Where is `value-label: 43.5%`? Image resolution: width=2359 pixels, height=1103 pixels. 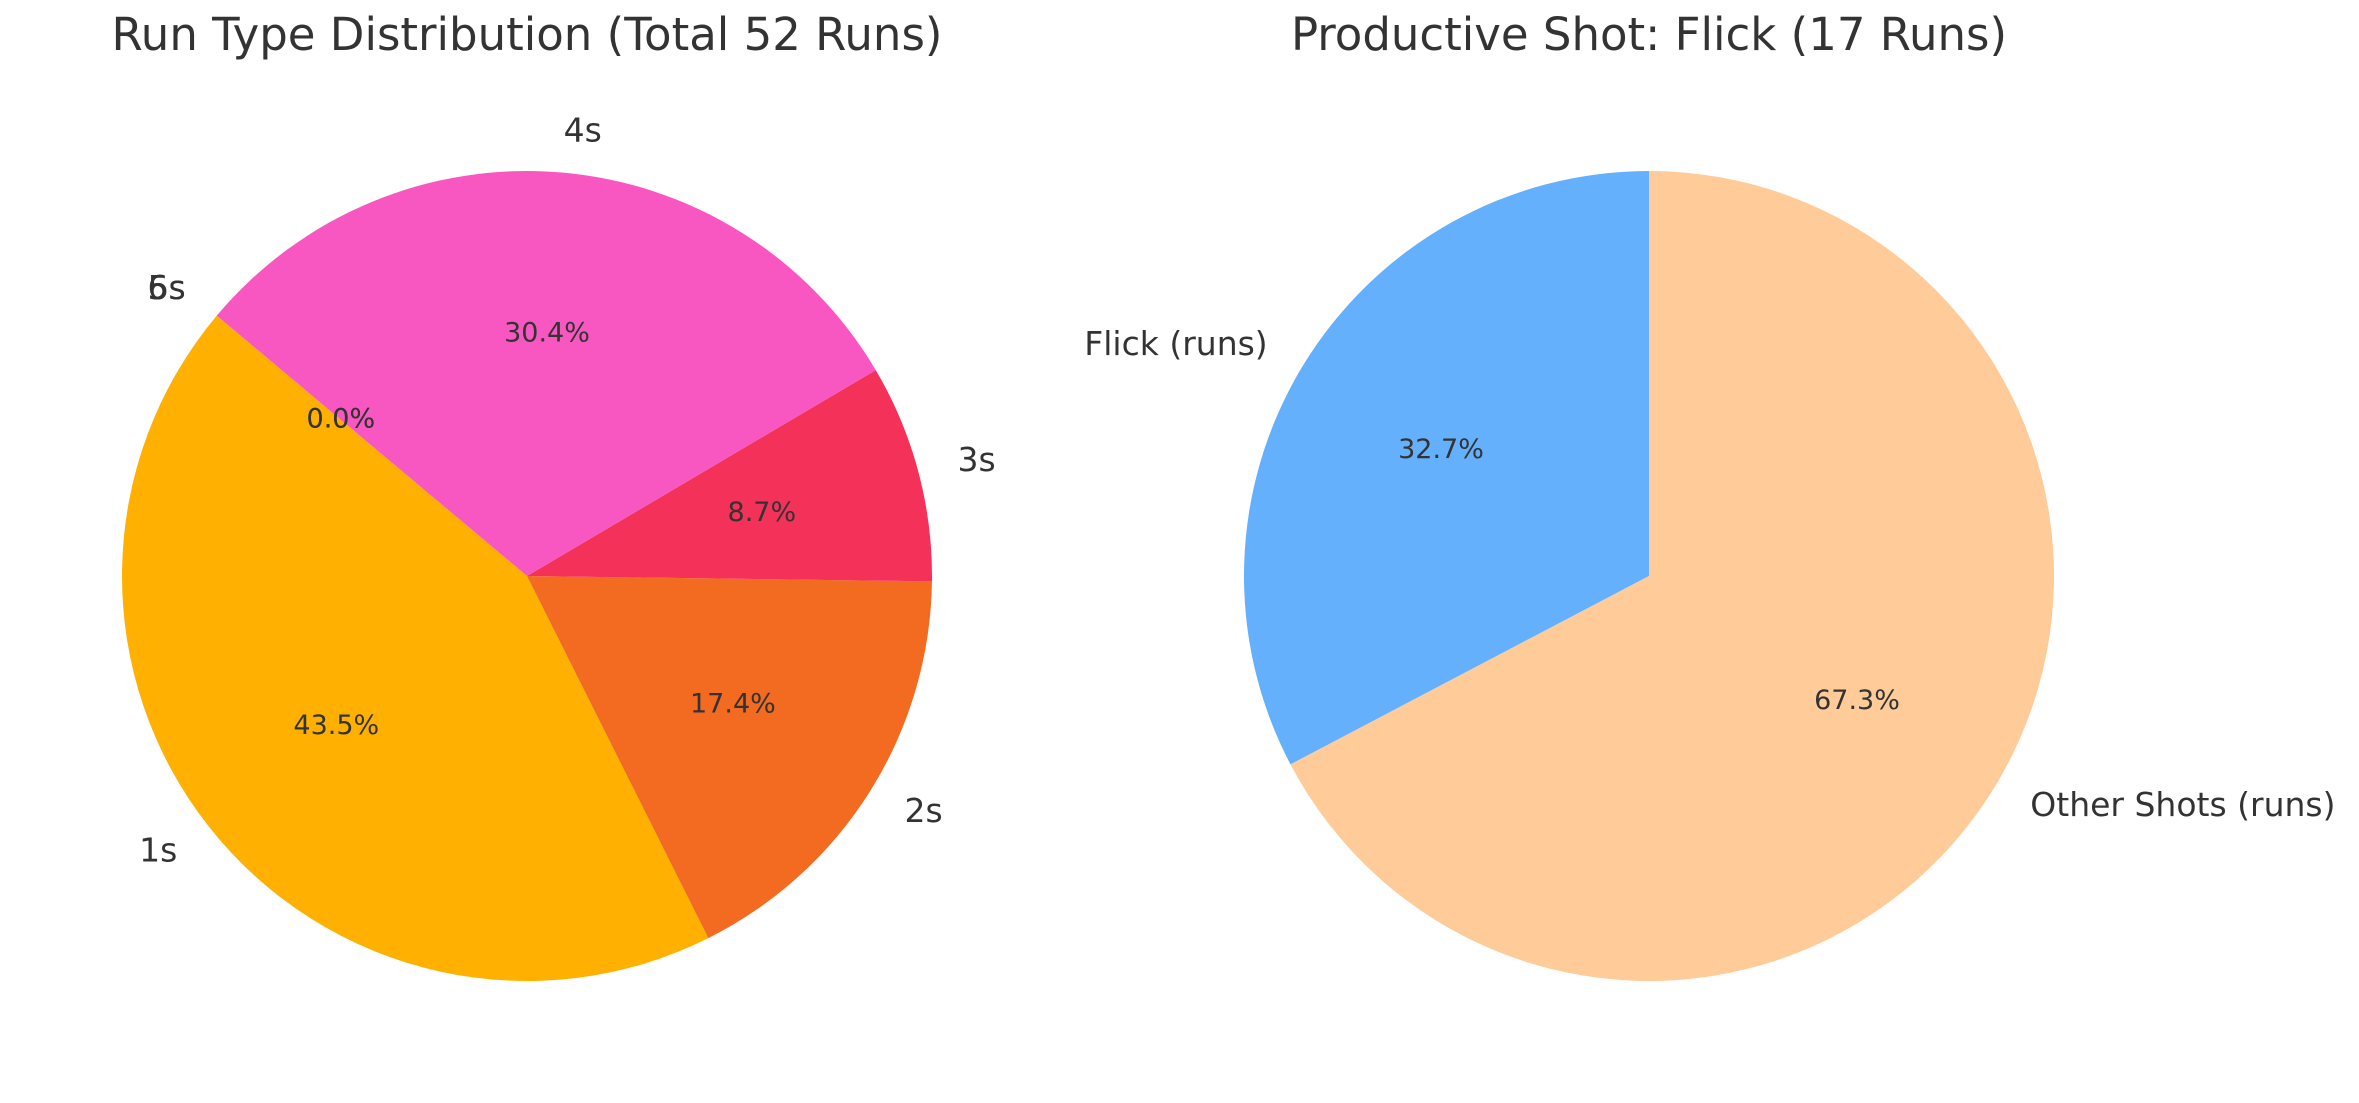 value-label: 43.5% is located at coordinates (336, 725).